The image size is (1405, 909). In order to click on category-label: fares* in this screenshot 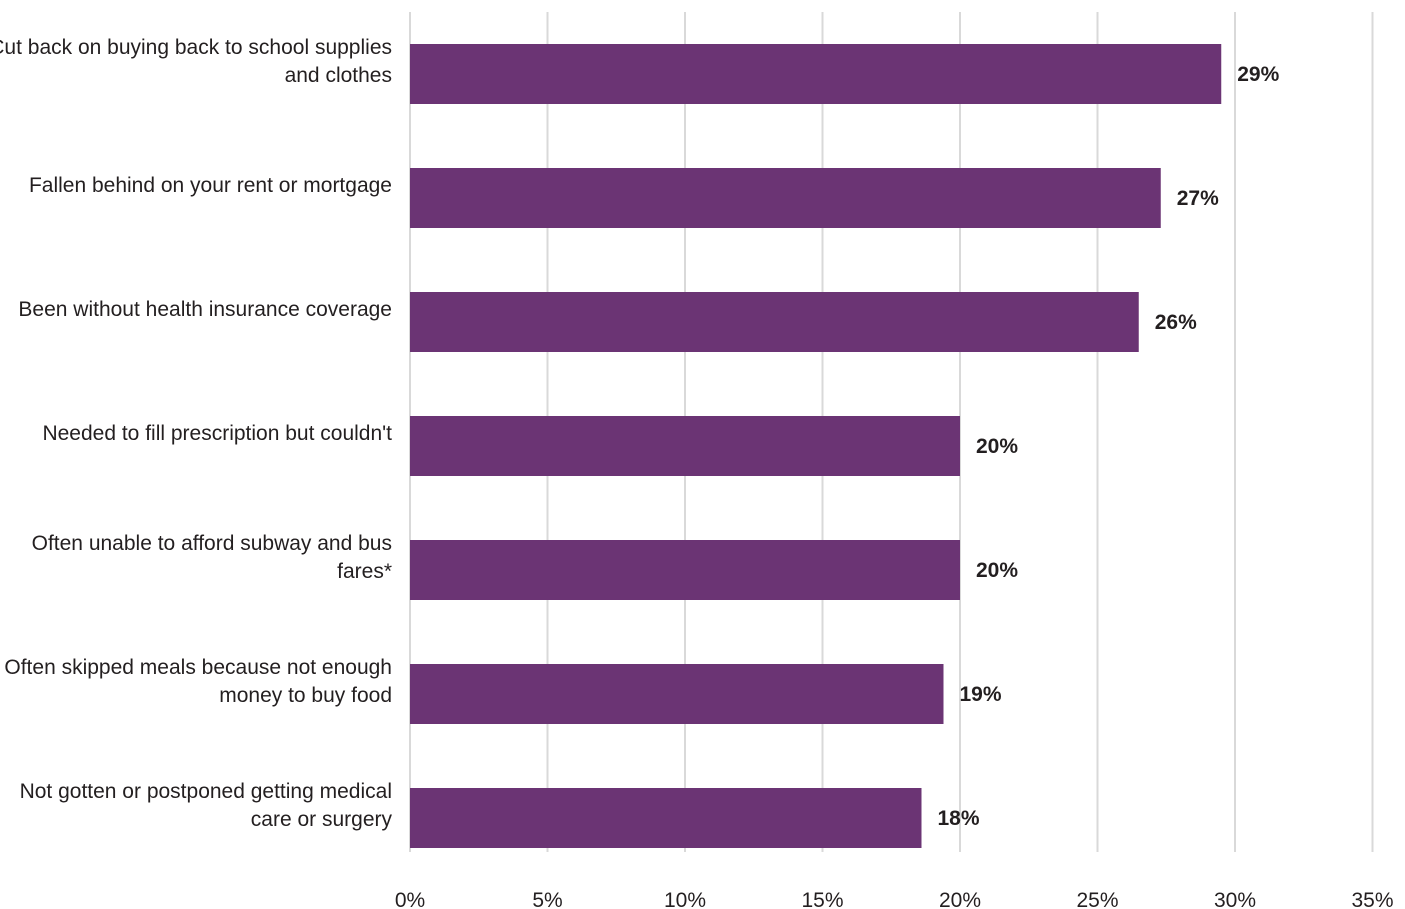, I will do `click(364, 571)`.